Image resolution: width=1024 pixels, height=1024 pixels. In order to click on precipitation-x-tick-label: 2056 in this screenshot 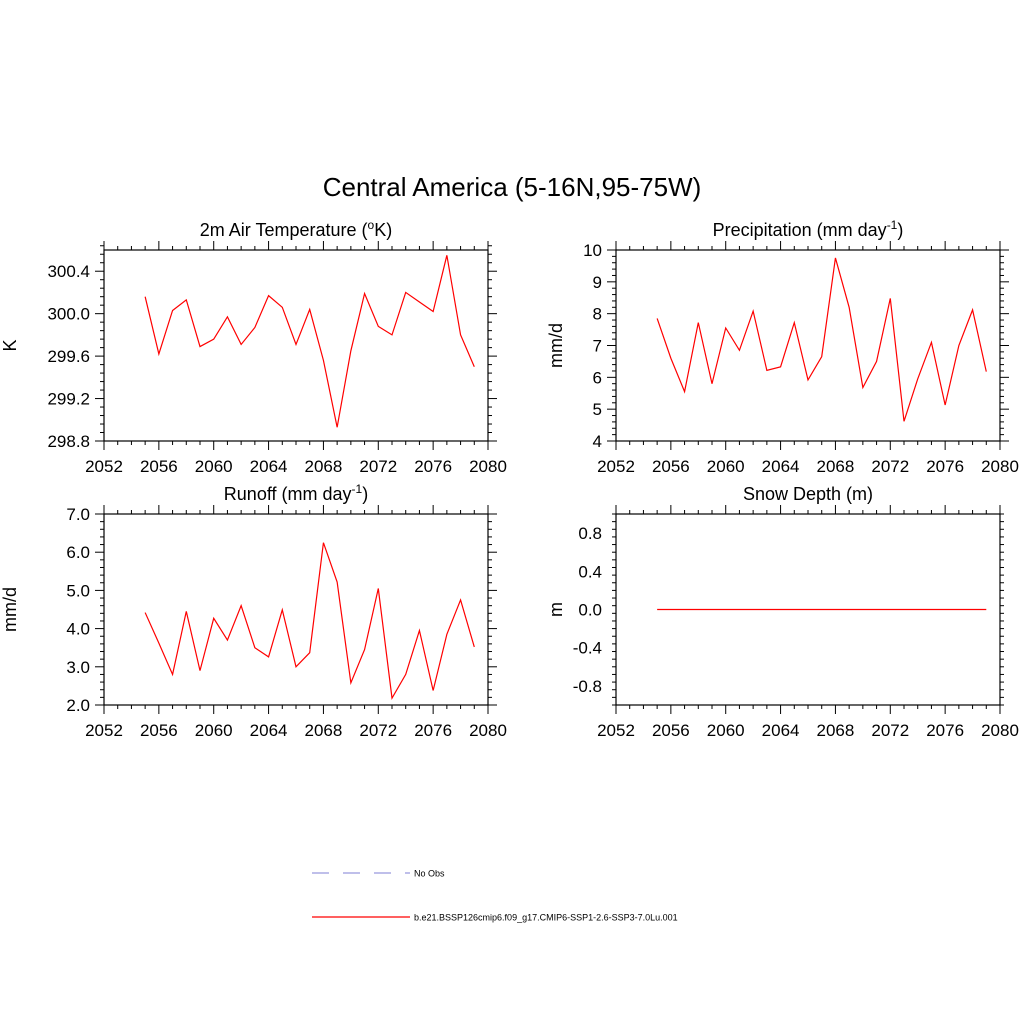, I will do `click(671, 466)`.